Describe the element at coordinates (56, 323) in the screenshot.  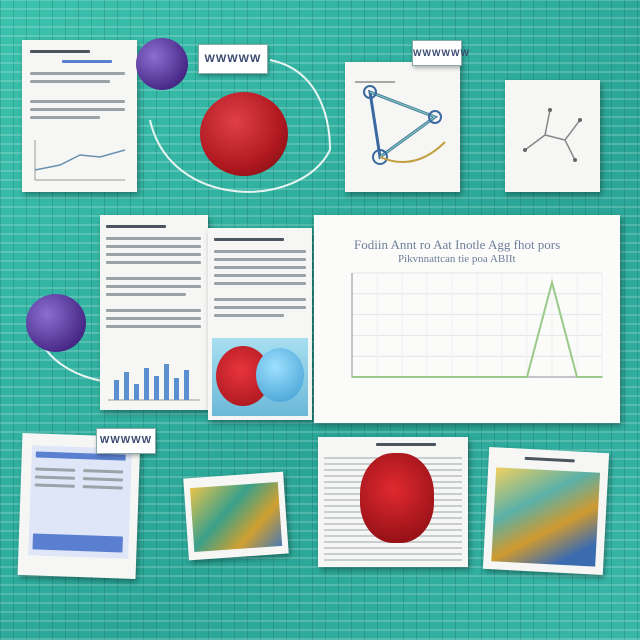
I see `purple-cell-orb-left` at that location.